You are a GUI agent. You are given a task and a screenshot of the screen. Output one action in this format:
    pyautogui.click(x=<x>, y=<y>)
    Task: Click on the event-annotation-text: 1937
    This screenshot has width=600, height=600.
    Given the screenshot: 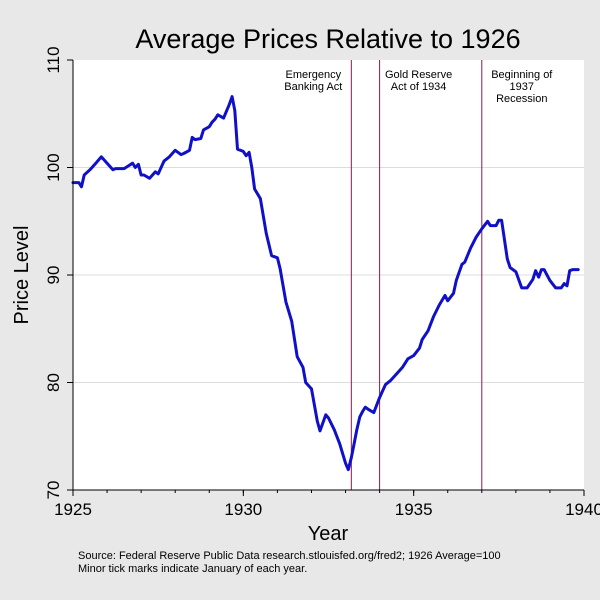 What is the action you would take?
    pyautogui.click(x=522, y=87)
    